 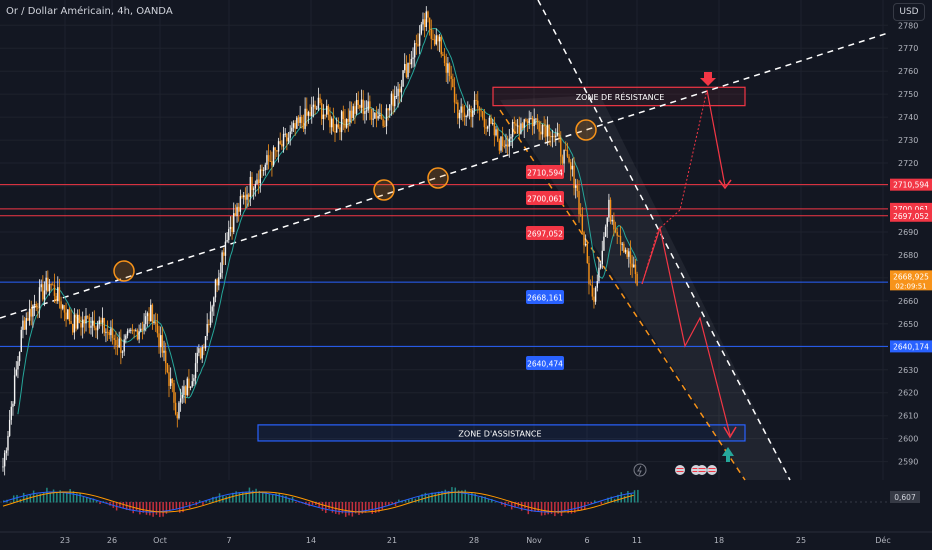 I want to click on time-tick-label: 28, so click(x=474, y=540).